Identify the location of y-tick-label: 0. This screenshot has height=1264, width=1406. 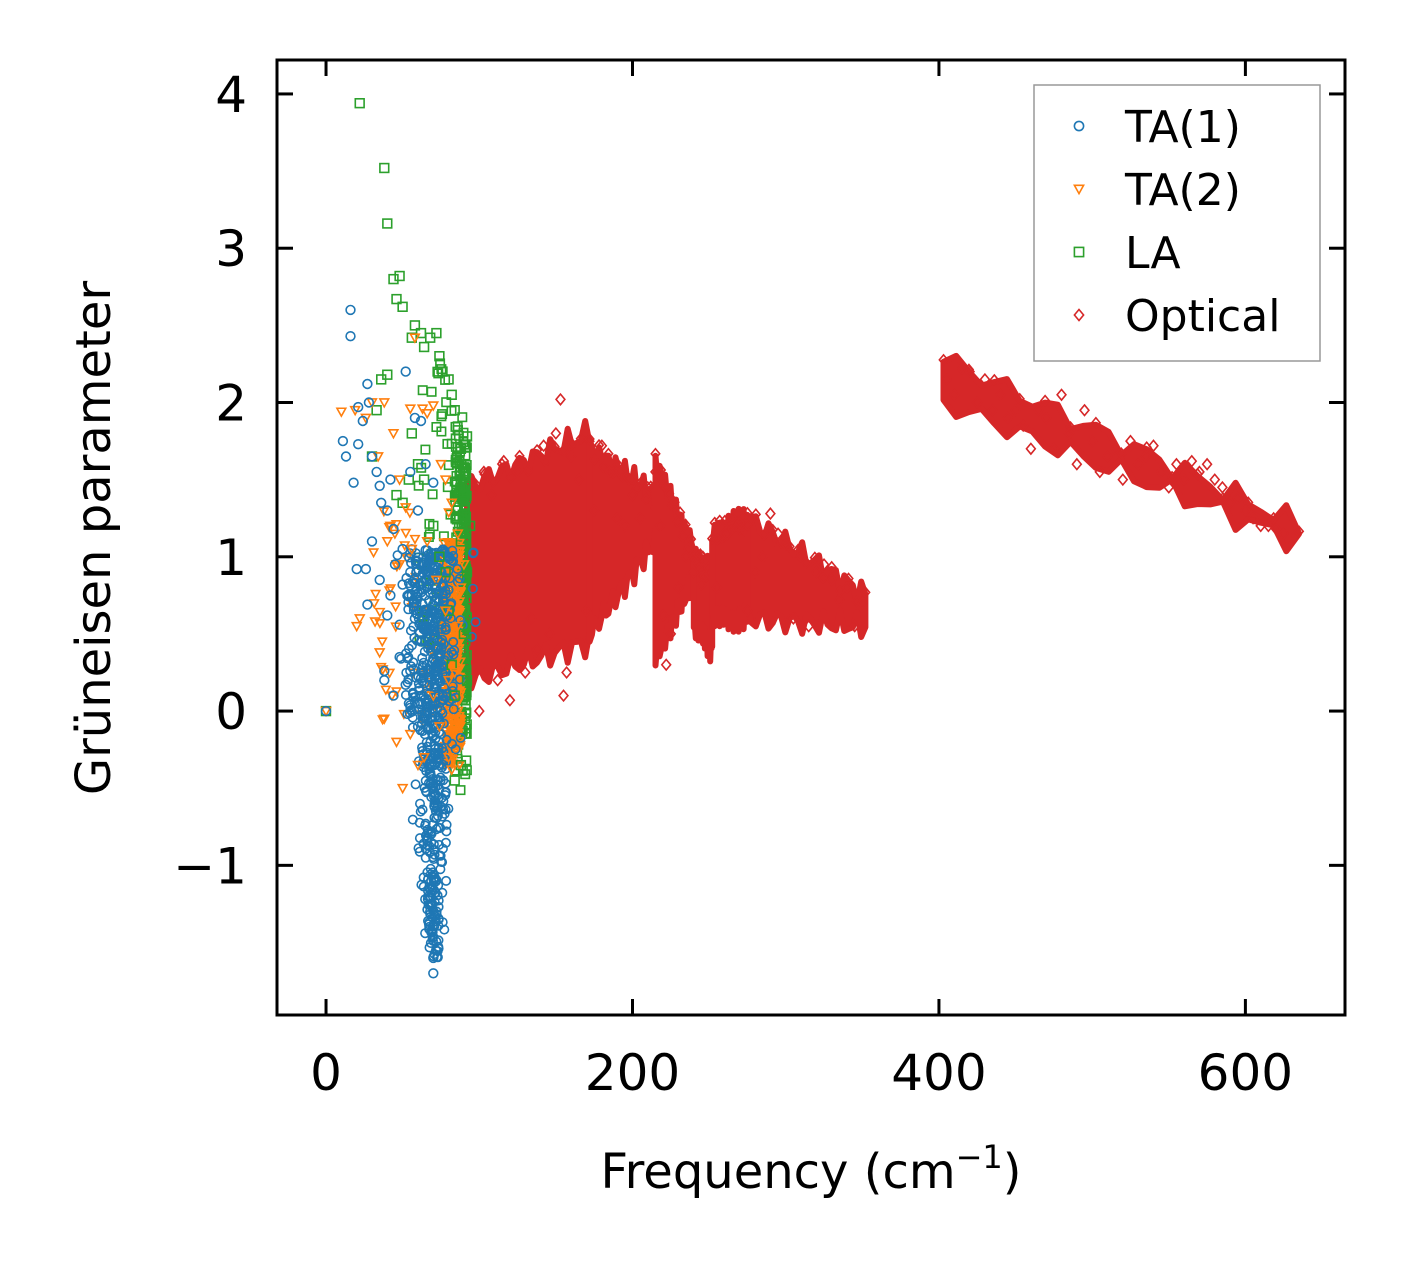
(231, 712).